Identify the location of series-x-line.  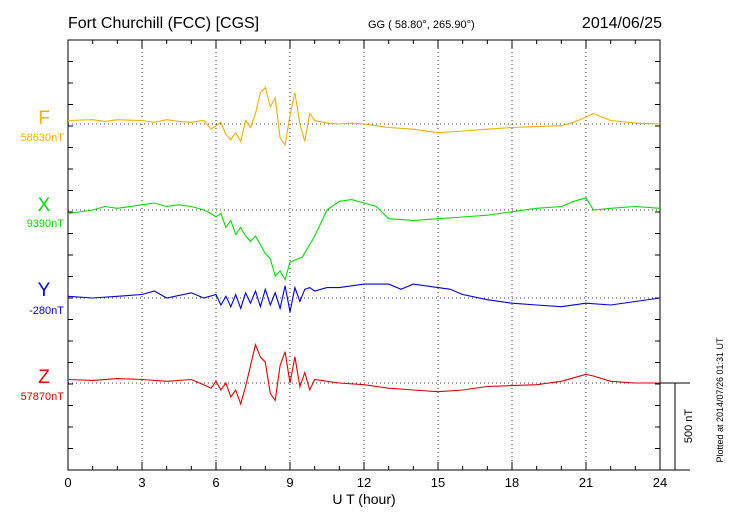
(364, 239).